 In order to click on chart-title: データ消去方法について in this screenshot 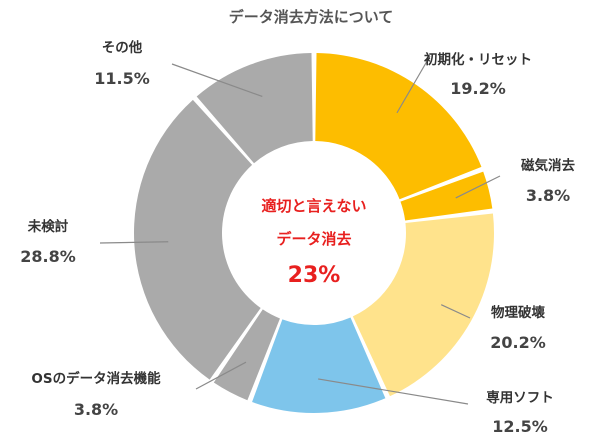, I will do `click(311, 17)`.